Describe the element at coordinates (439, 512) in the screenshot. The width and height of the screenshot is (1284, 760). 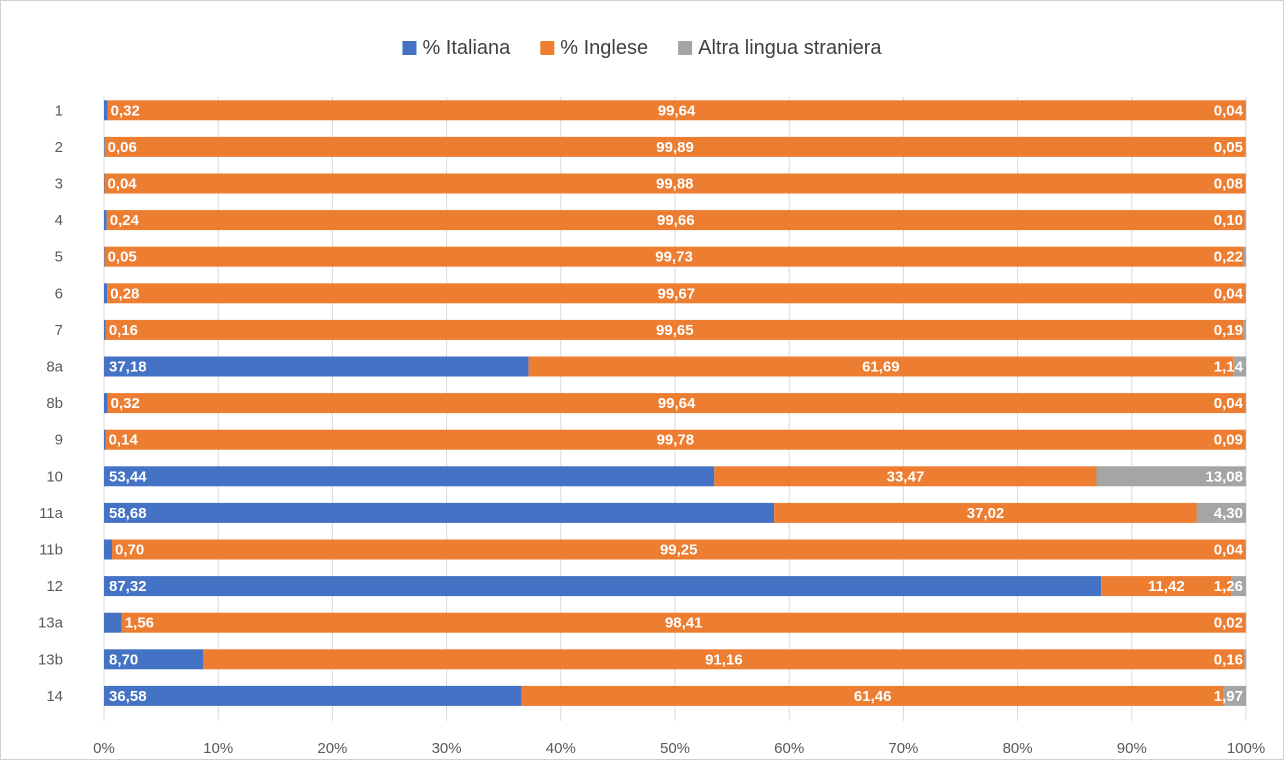
I see `bar-italiana-11a` at that location.